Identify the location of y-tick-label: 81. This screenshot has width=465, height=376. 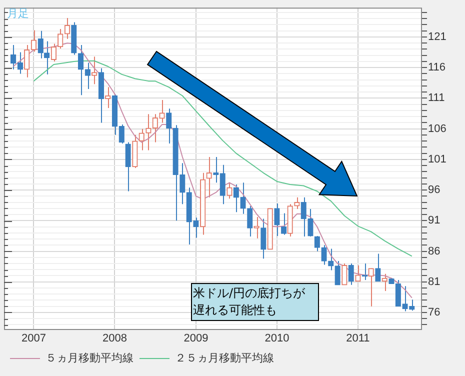
(434, 282).